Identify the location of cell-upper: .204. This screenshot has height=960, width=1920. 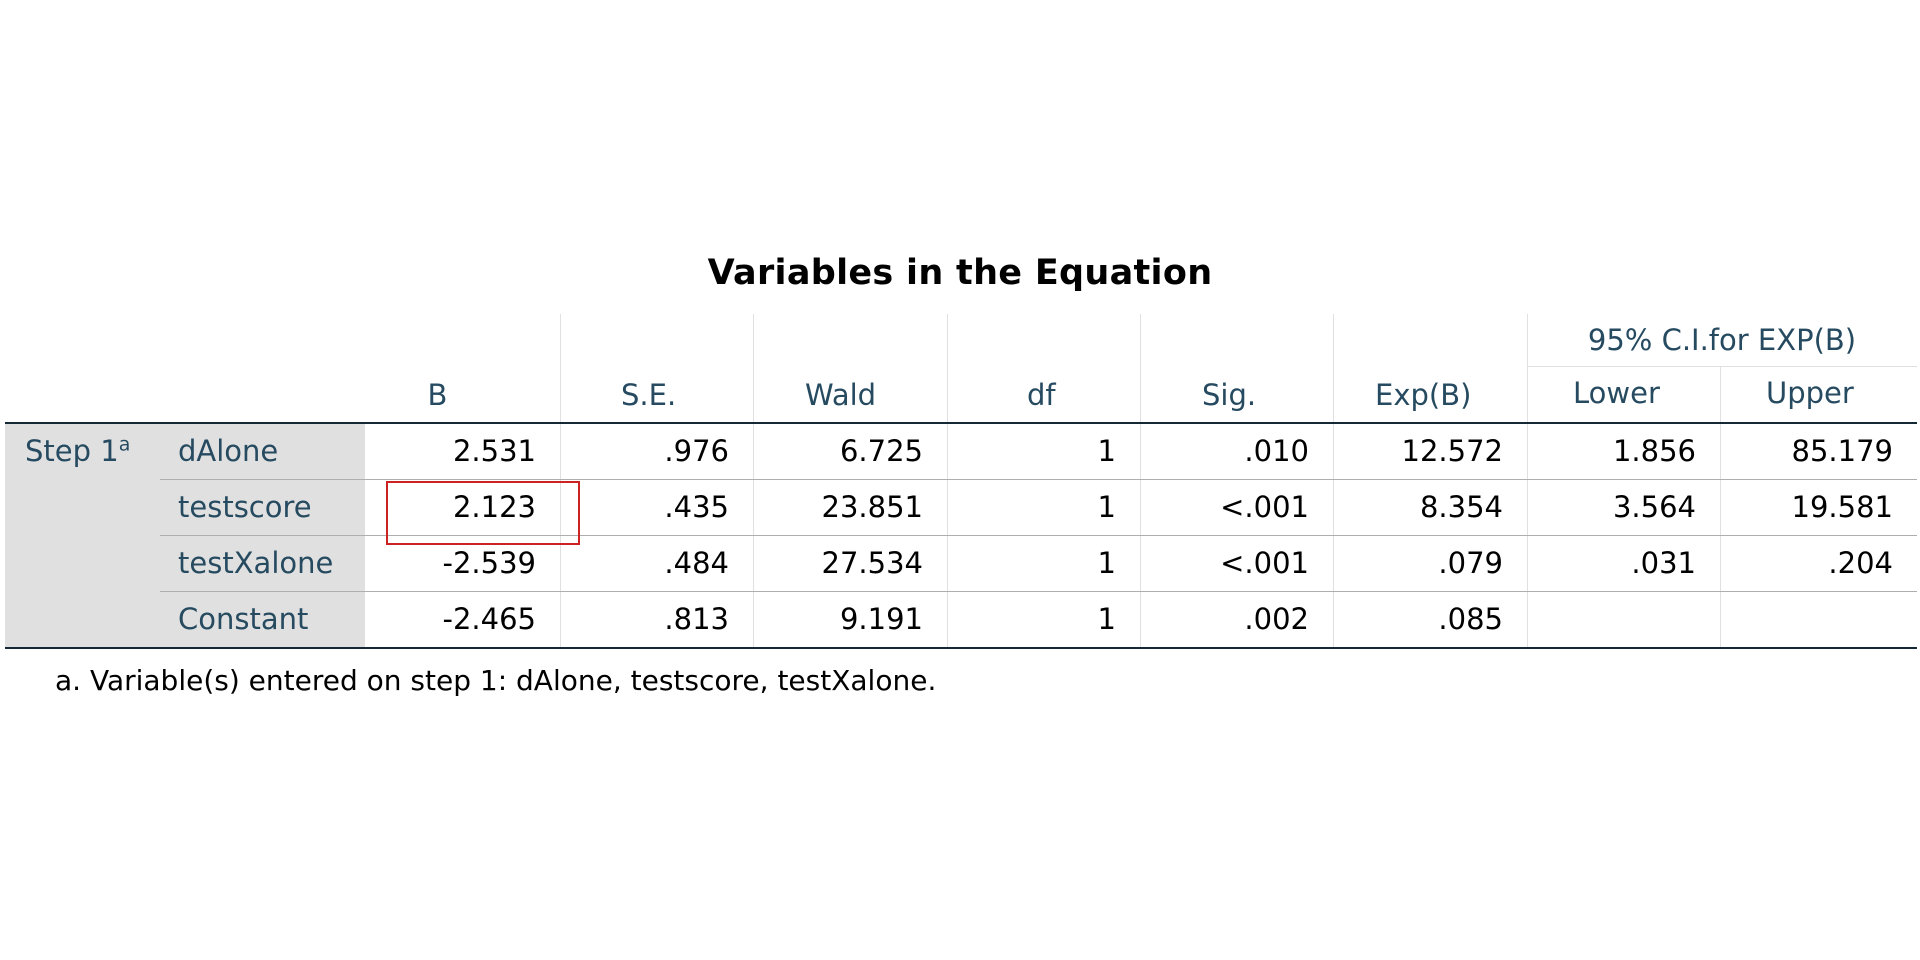
(1860, 563).